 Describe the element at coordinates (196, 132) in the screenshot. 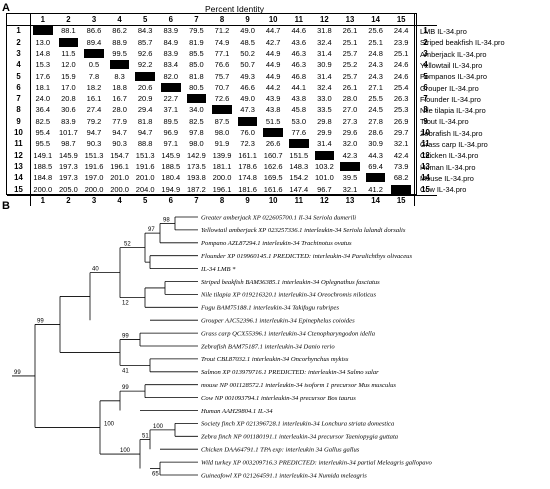

I see `matrix-cell: 97.8` at that location.